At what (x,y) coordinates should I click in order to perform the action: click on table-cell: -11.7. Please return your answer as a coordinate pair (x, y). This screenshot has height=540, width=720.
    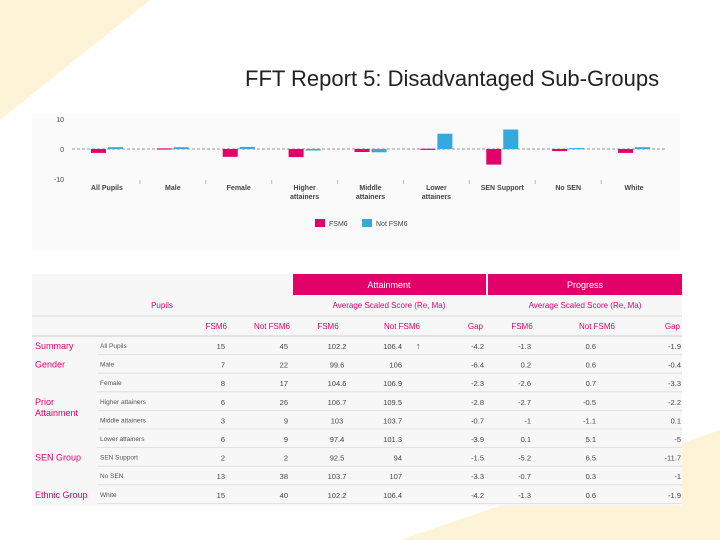
    Looking at the image, I should click on (672, 458).